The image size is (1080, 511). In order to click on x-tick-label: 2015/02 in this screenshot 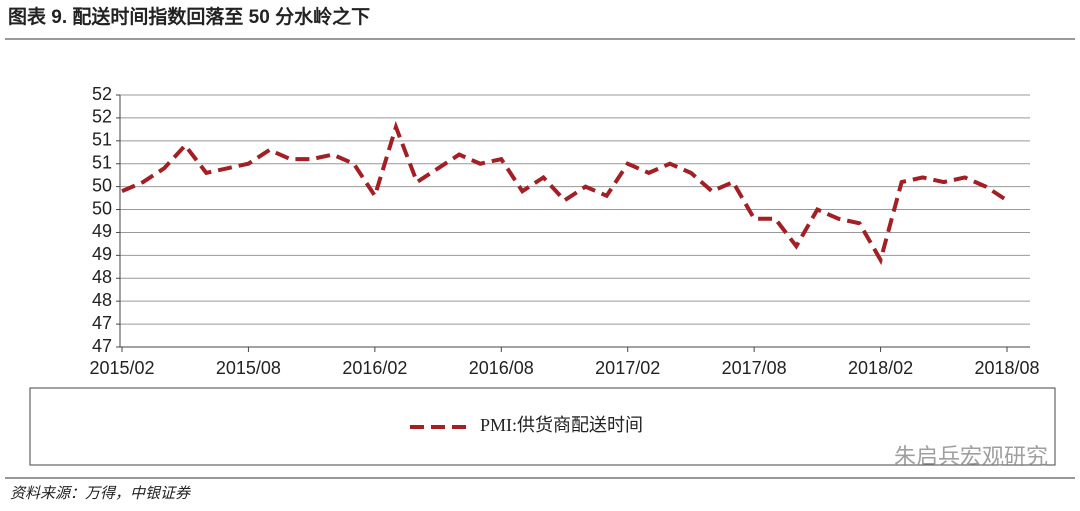, I will do `click(121, 368)`.